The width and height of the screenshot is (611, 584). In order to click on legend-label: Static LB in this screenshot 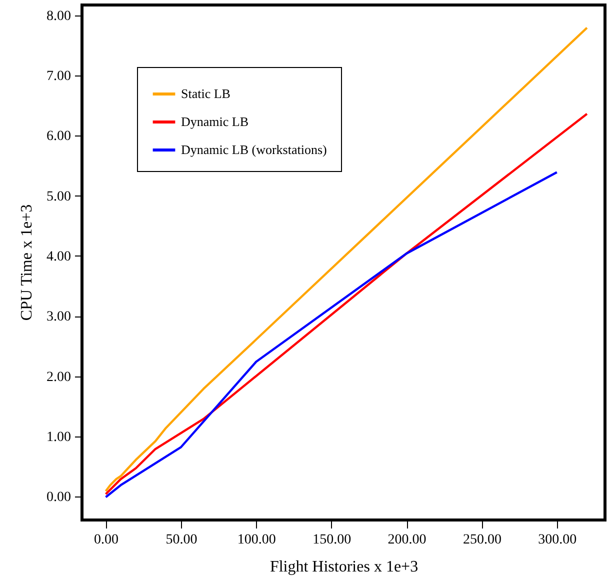, I will do `click(206, 93)`.